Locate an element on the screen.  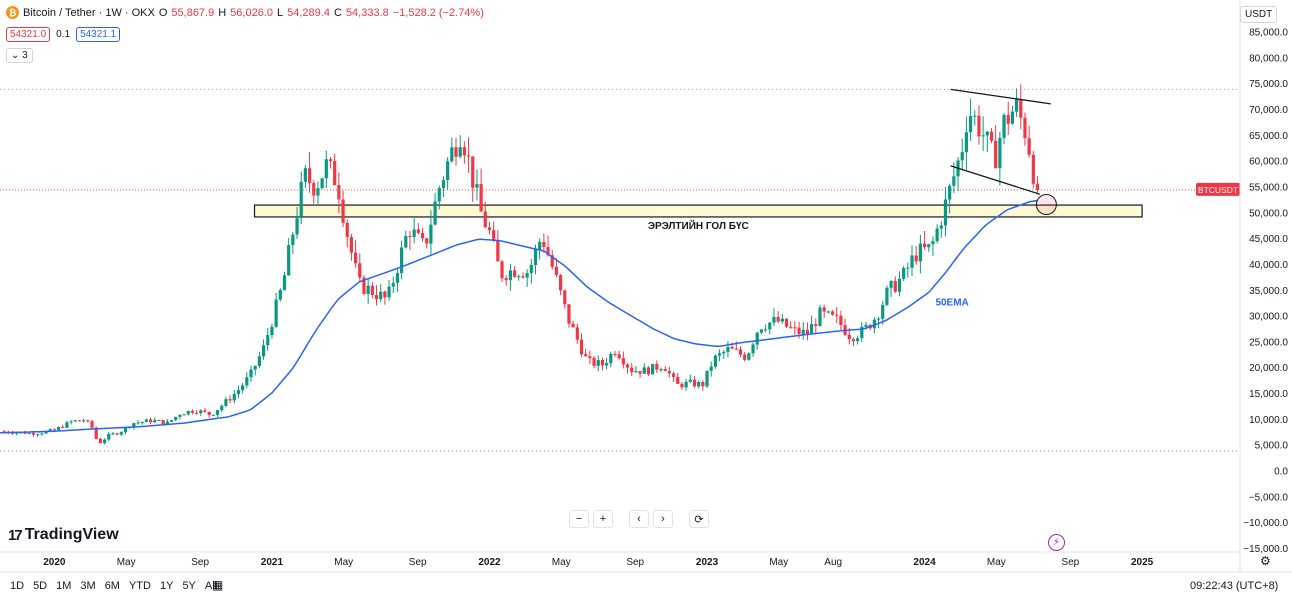
lightning-icon: ⚡ is located at coordinates (1056, 542).